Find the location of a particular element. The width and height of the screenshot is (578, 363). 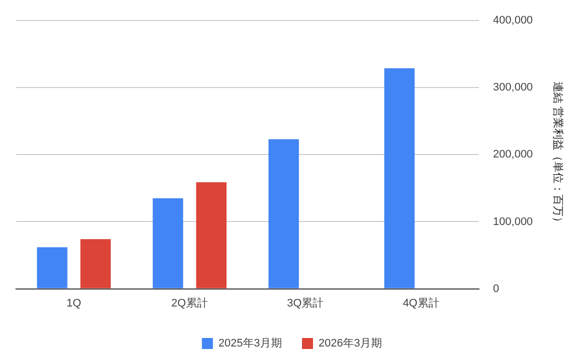

y-tick-label: 300,000 is located at coordinates (513, 88).